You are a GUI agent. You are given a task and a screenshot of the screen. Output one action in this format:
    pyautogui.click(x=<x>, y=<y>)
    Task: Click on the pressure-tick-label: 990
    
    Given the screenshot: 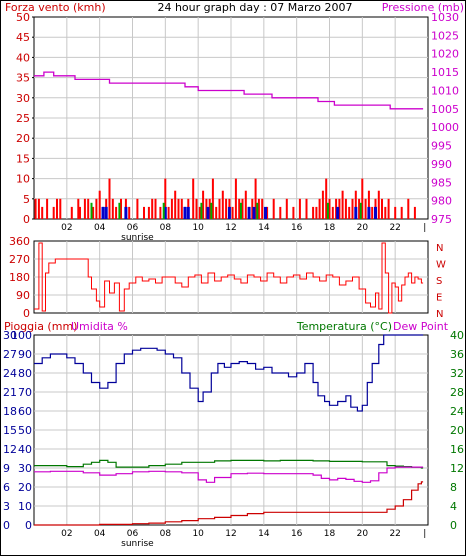 What is the action you would take?
    pyautogui.click(x=441, y=164)
    